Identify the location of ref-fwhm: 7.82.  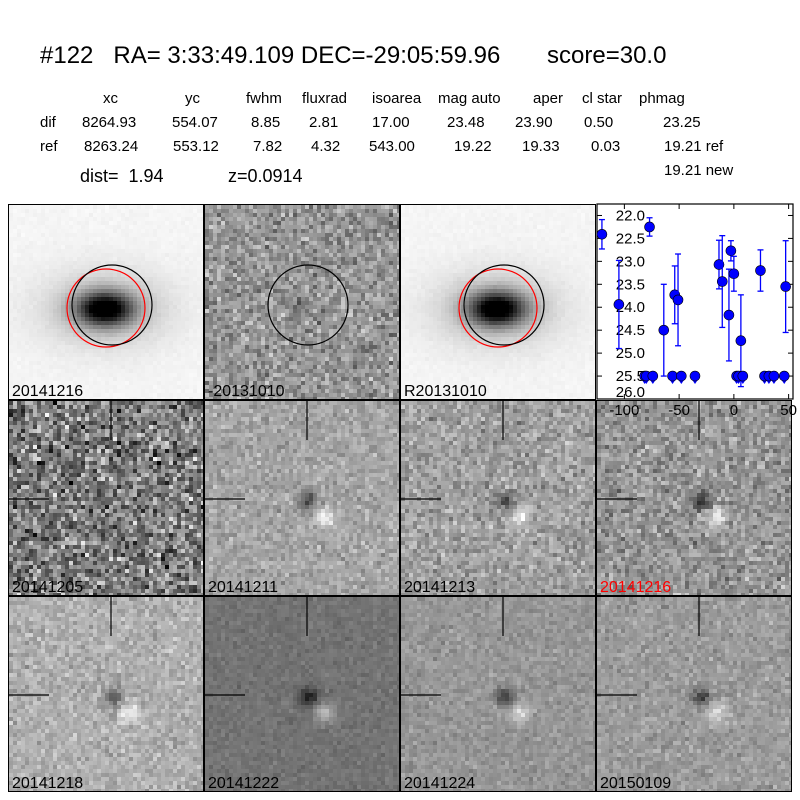
(268, 146).